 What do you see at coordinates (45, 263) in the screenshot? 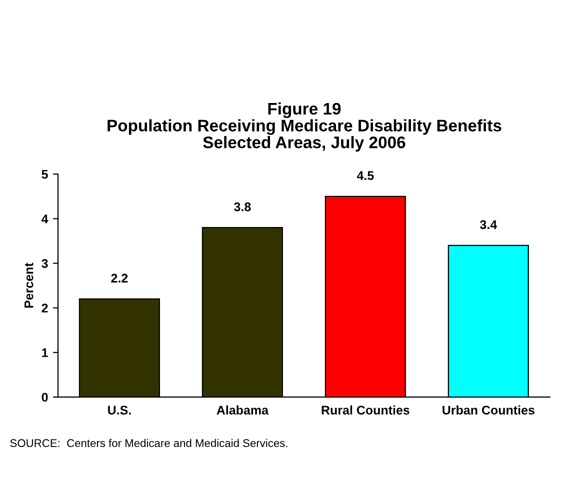
I see `y-tick-label: 3` at bounding box center [45, 263].